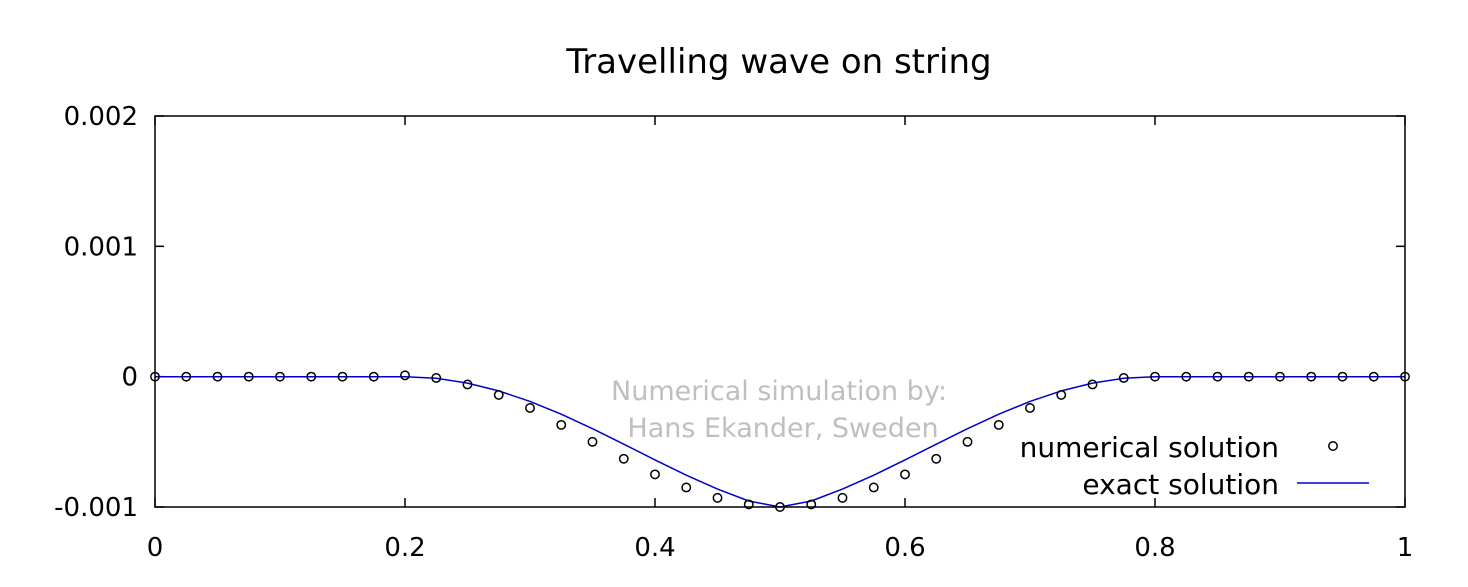  What do you see at coordinates (1194, 466) in the screenshot?
I see `legend: numerical solution exact solution` at bounding box center [1194, 466].